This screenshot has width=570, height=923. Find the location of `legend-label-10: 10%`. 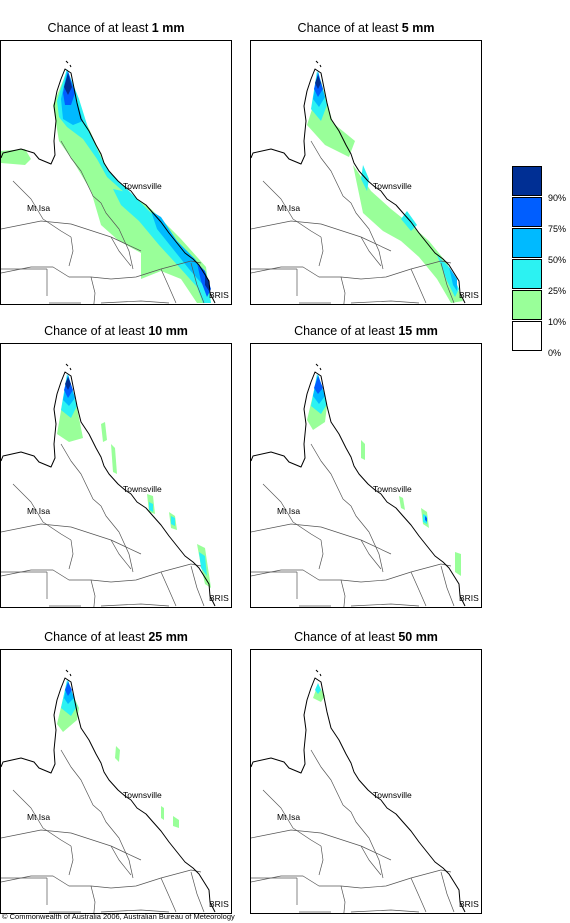

legend-label-10: 10% is located at coordinates (557, 322).